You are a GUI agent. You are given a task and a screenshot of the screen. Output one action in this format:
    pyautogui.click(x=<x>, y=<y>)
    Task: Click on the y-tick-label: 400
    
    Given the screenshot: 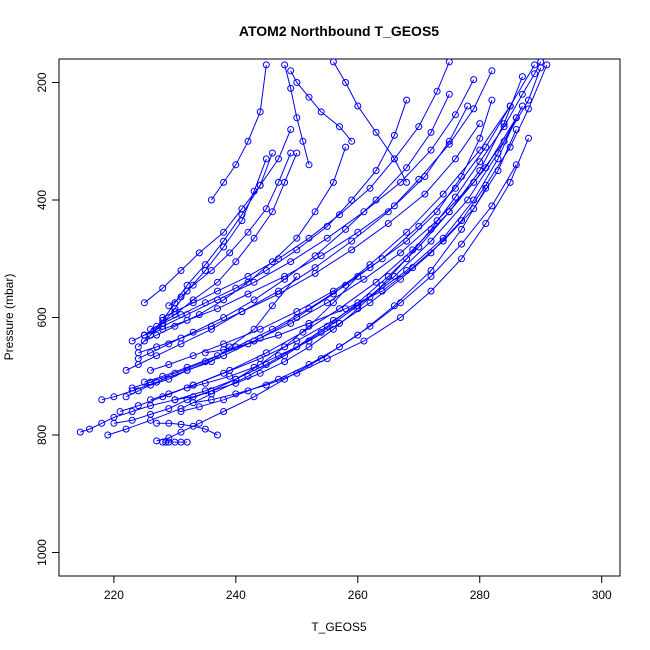 What is the action you would take?
    pyautogui.click(x=42, y=200)
    